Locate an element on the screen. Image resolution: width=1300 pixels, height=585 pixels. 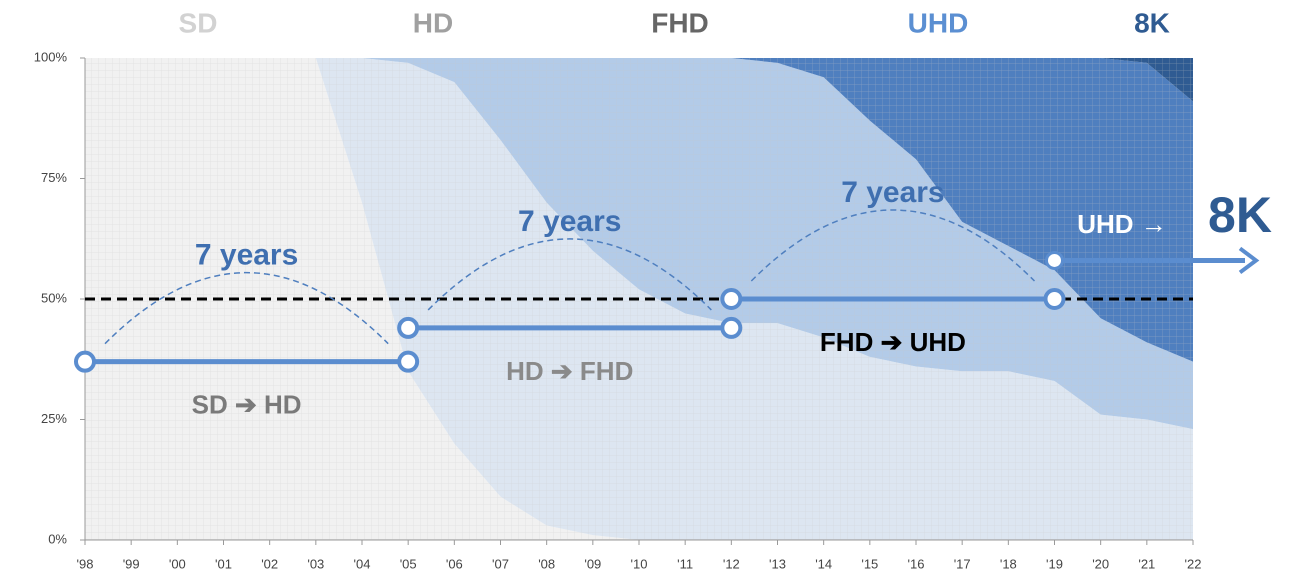
legend-label: SD is located at coordinates (198, 22).